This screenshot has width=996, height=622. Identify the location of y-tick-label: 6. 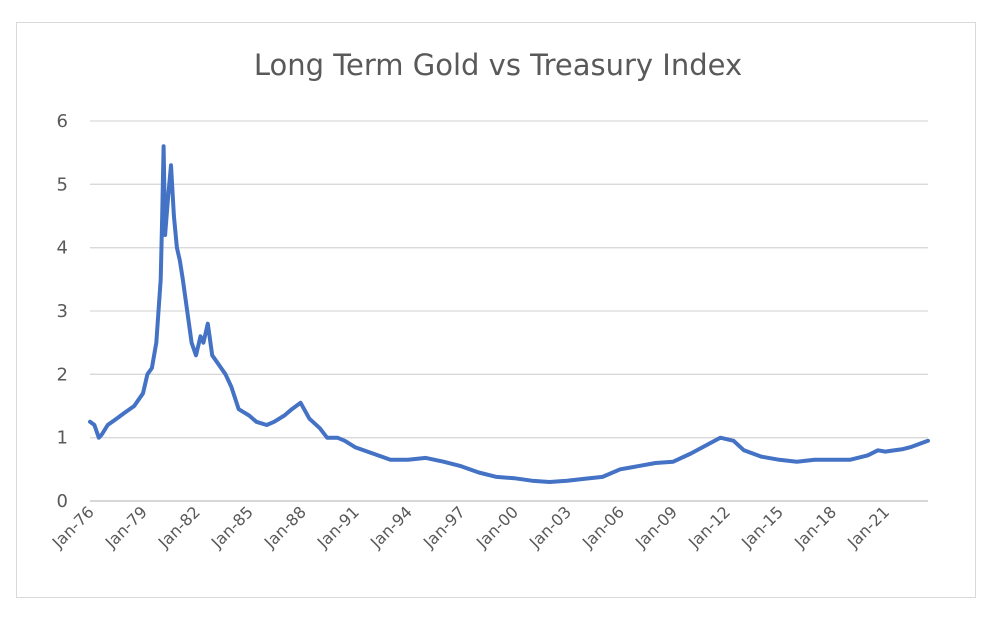
(62, 121).